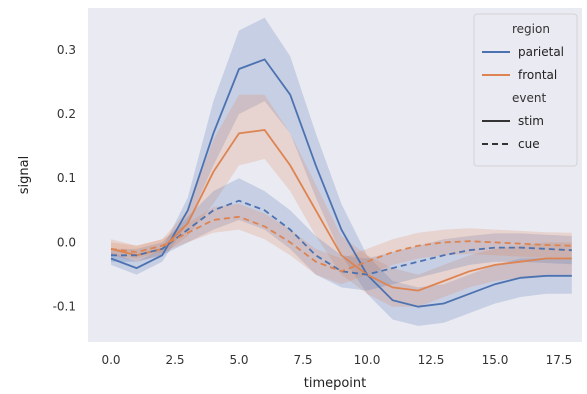  I want to click on legend-entry-stim: stim, so click(531, 121).